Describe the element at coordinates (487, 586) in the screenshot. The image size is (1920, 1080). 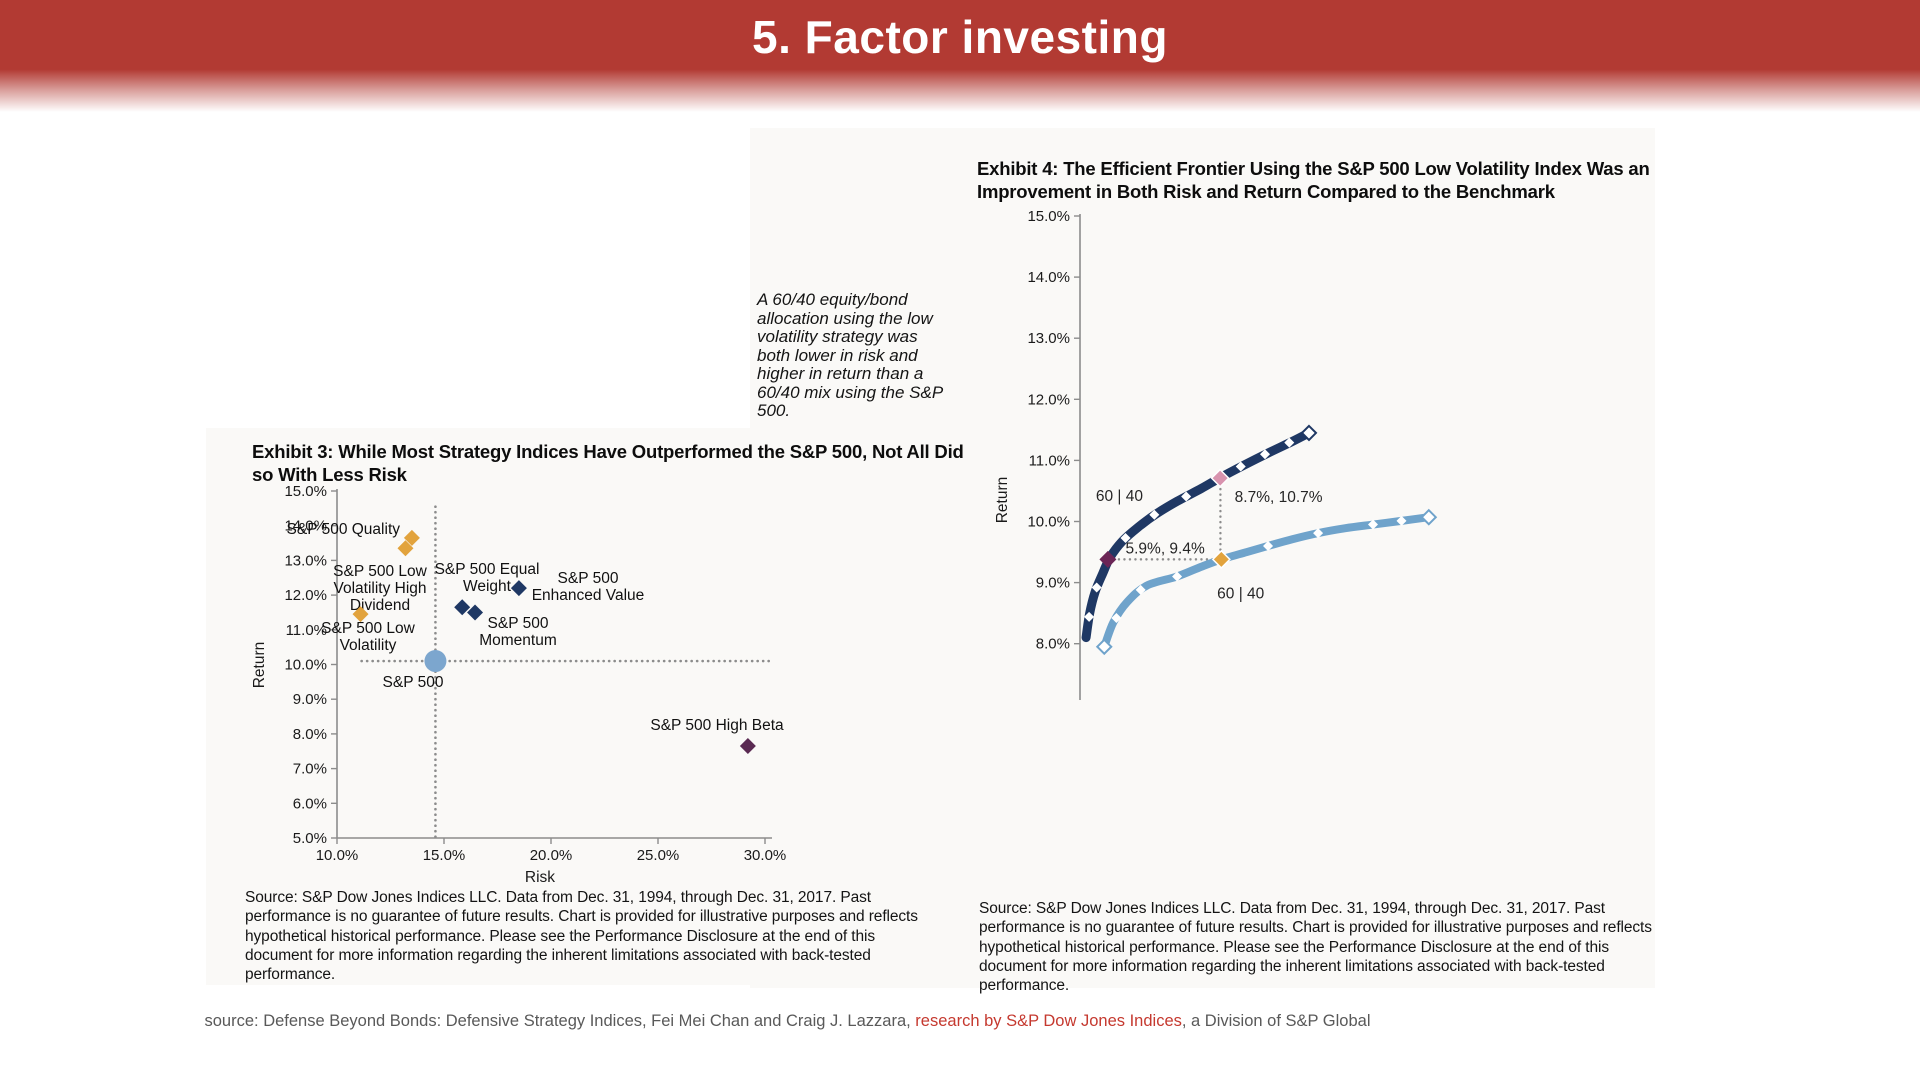
I see `point-label-sp500-equal-weight: Weight` at that location.